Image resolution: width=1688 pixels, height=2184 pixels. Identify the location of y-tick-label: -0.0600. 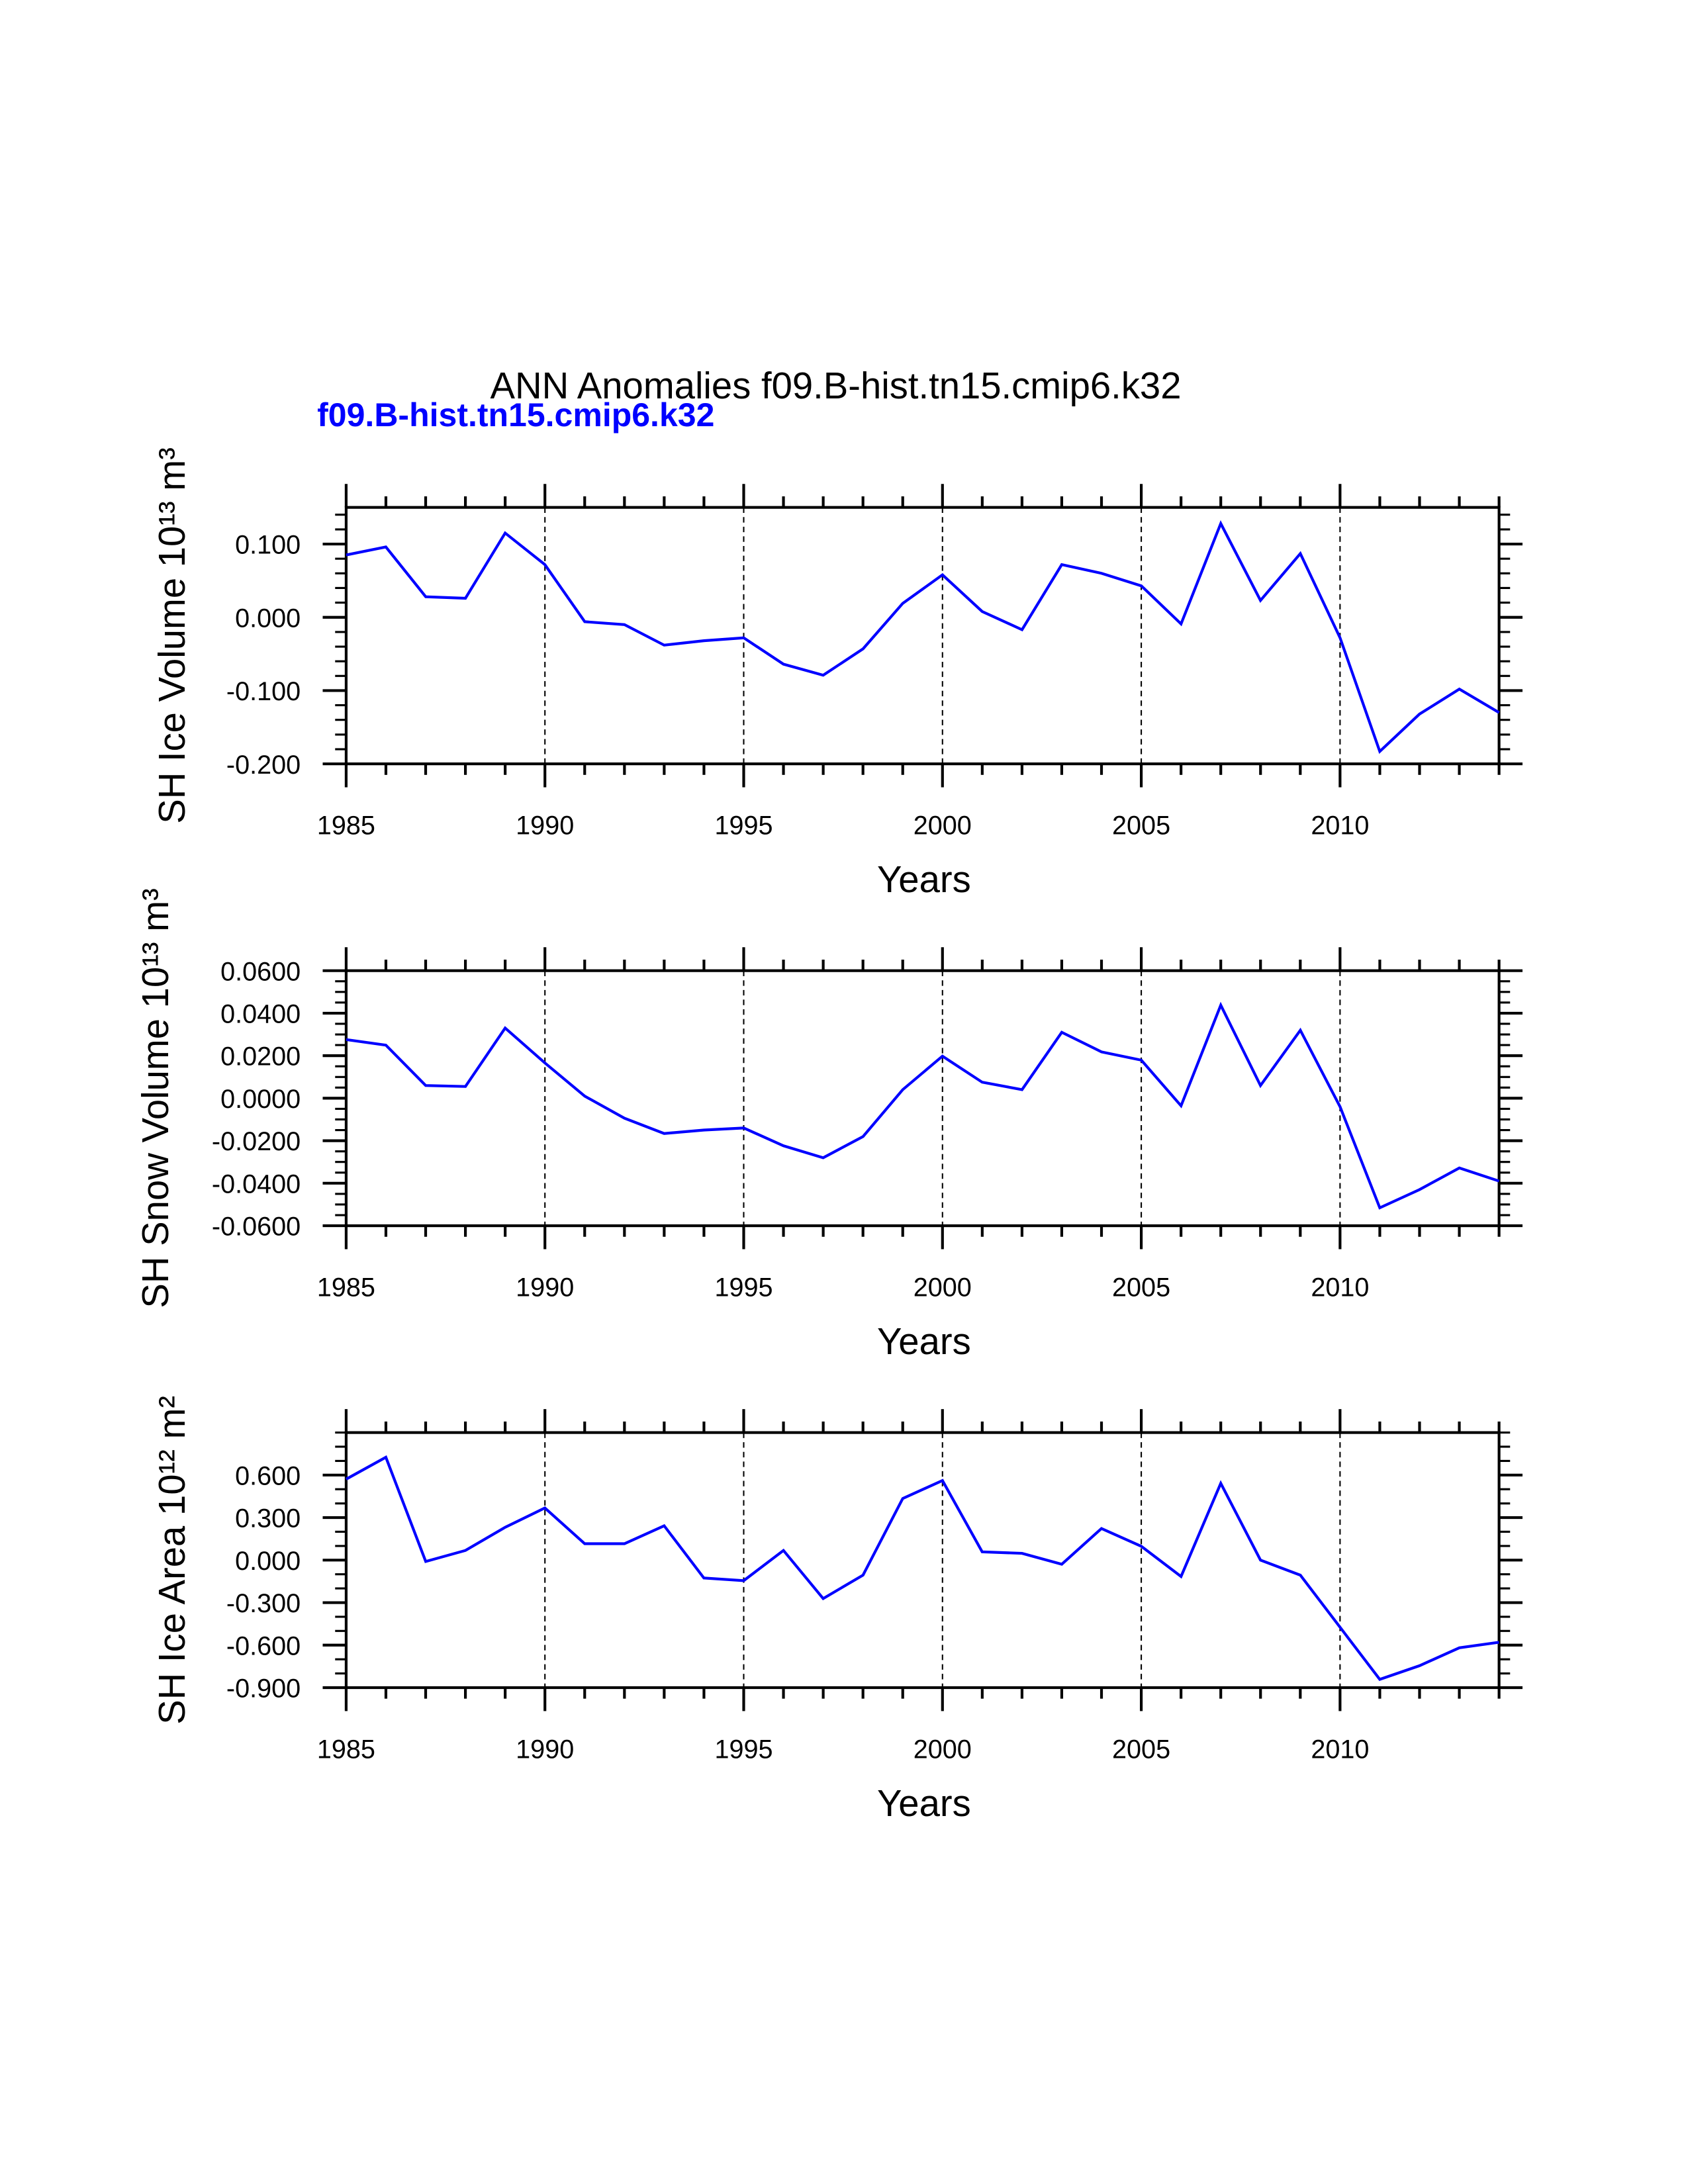
(256, 1227).